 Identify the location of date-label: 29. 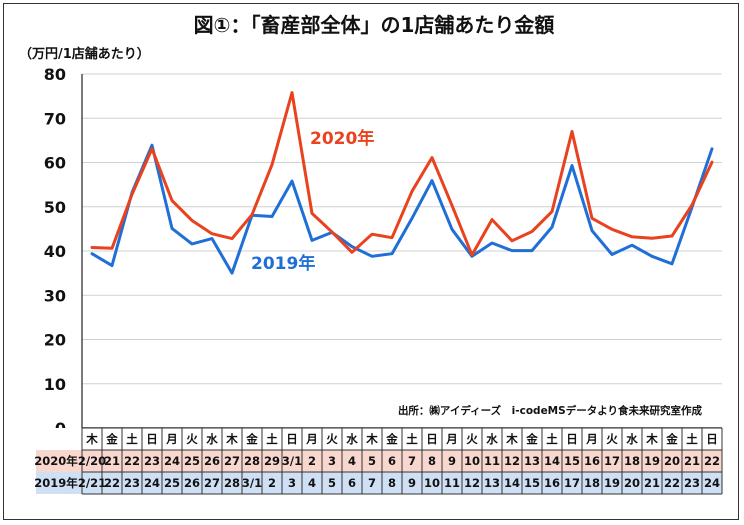
(272, 461).